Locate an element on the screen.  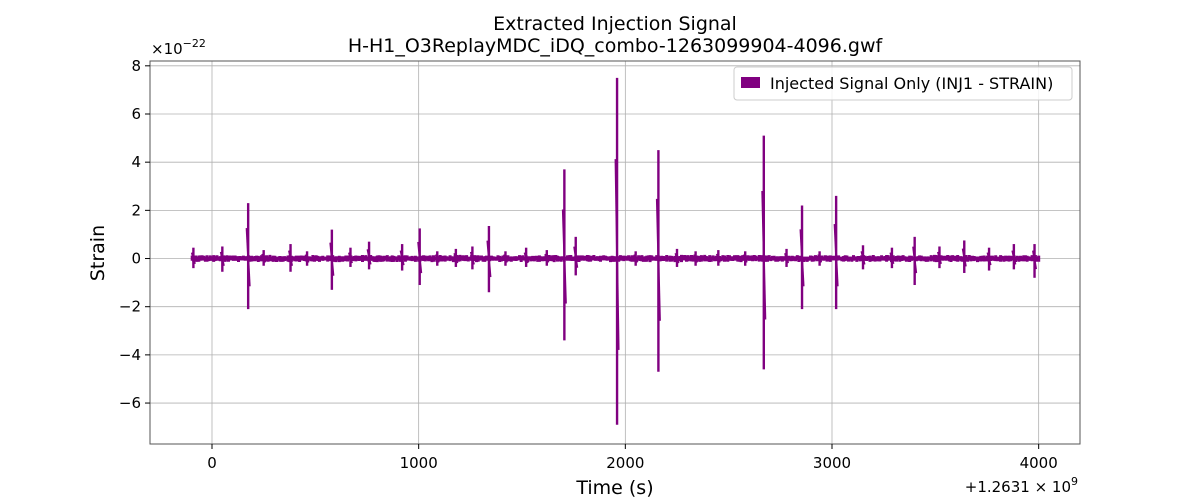
y-tick-label: −6 is located at coordinates (130, 403).